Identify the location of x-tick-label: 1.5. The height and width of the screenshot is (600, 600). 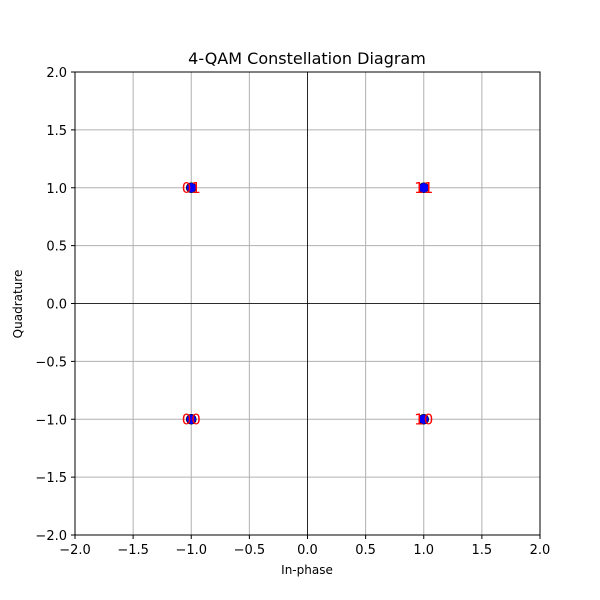
(482, 550).